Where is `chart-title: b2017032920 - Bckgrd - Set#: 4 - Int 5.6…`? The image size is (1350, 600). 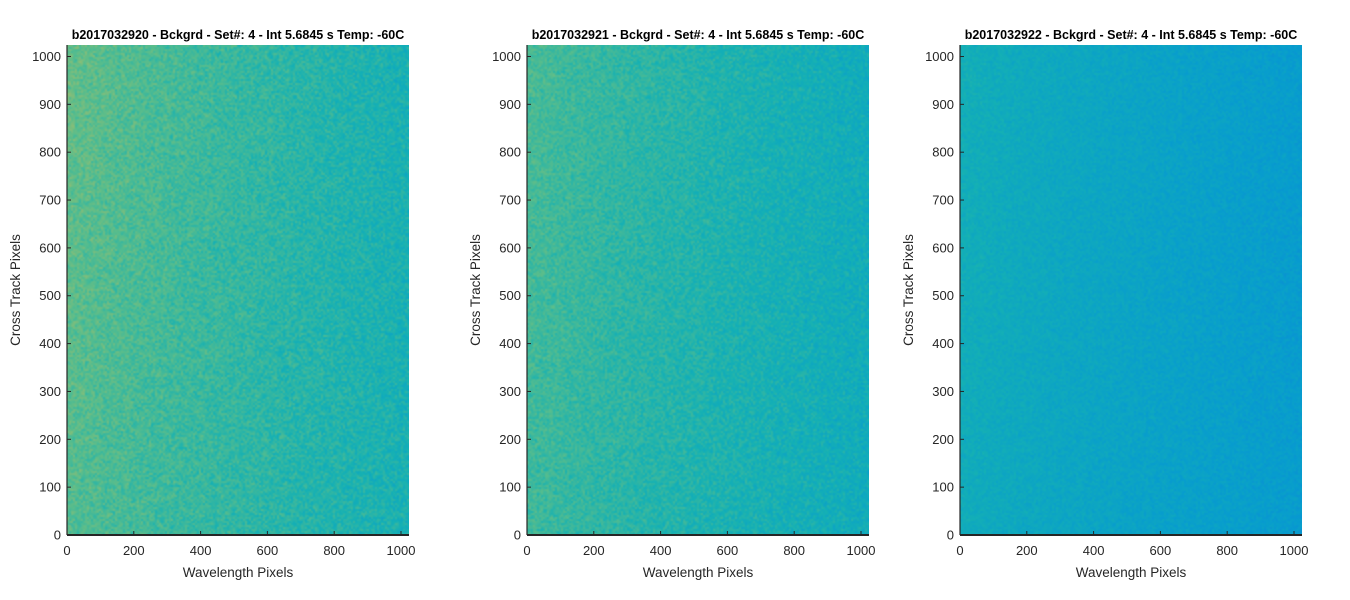 chart-title: b2017032920 - Bckgrd - Set#: 4 - Int 5.6… is located at coordinates (238, 35).